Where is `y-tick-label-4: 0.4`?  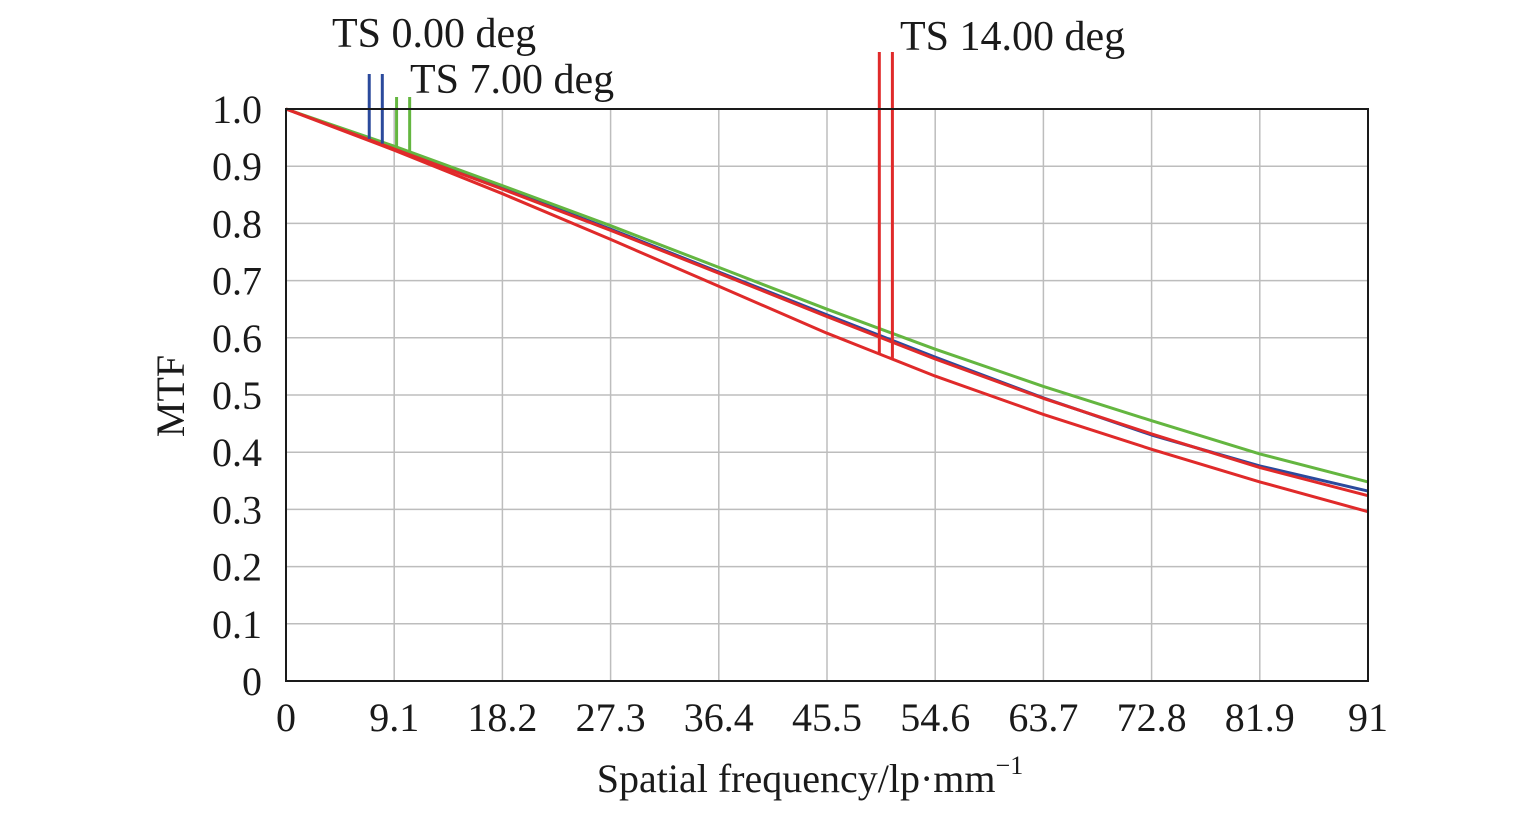
y-tick-label-4: 0.4 is located at coordinates (237, 452).